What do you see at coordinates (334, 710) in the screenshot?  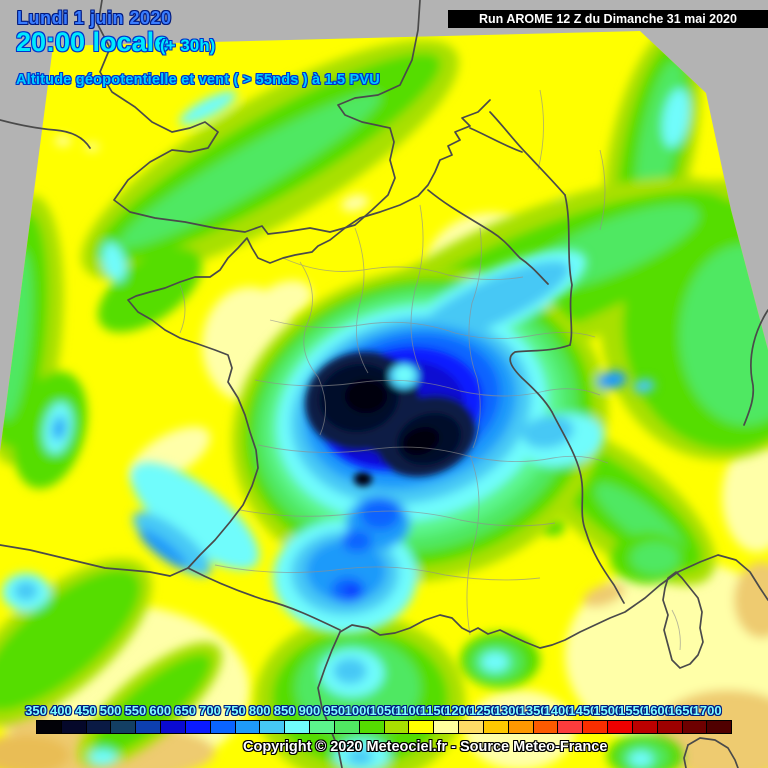 I see `colorbar-label: 950` at bounding box center [334, 710].